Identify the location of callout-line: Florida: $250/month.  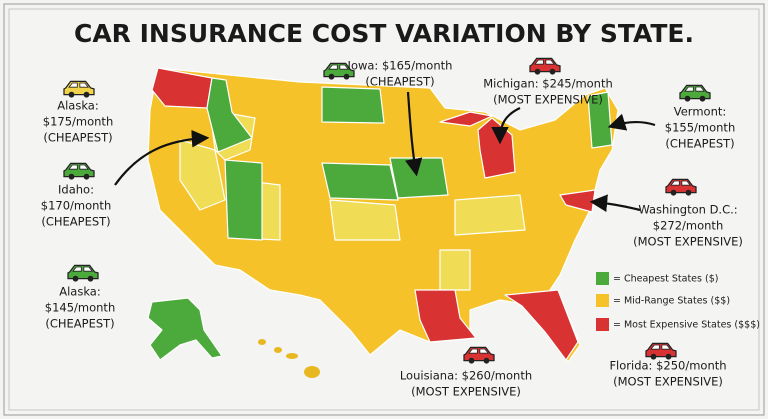
(667, 366).